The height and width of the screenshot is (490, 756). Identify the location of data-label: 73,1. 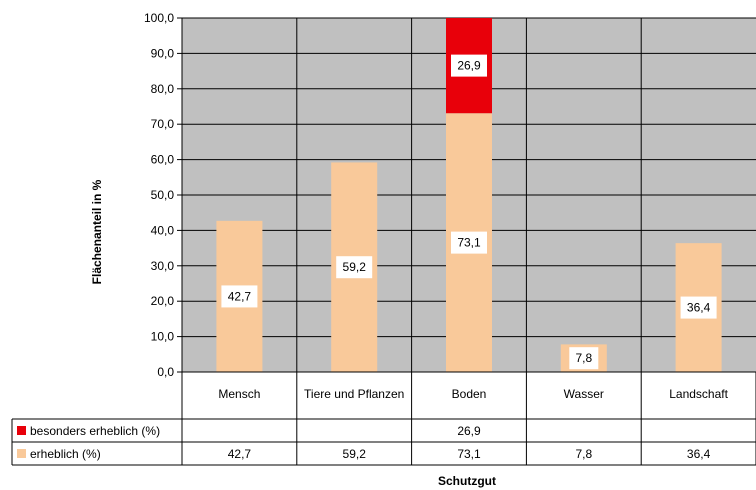
(469, 243).